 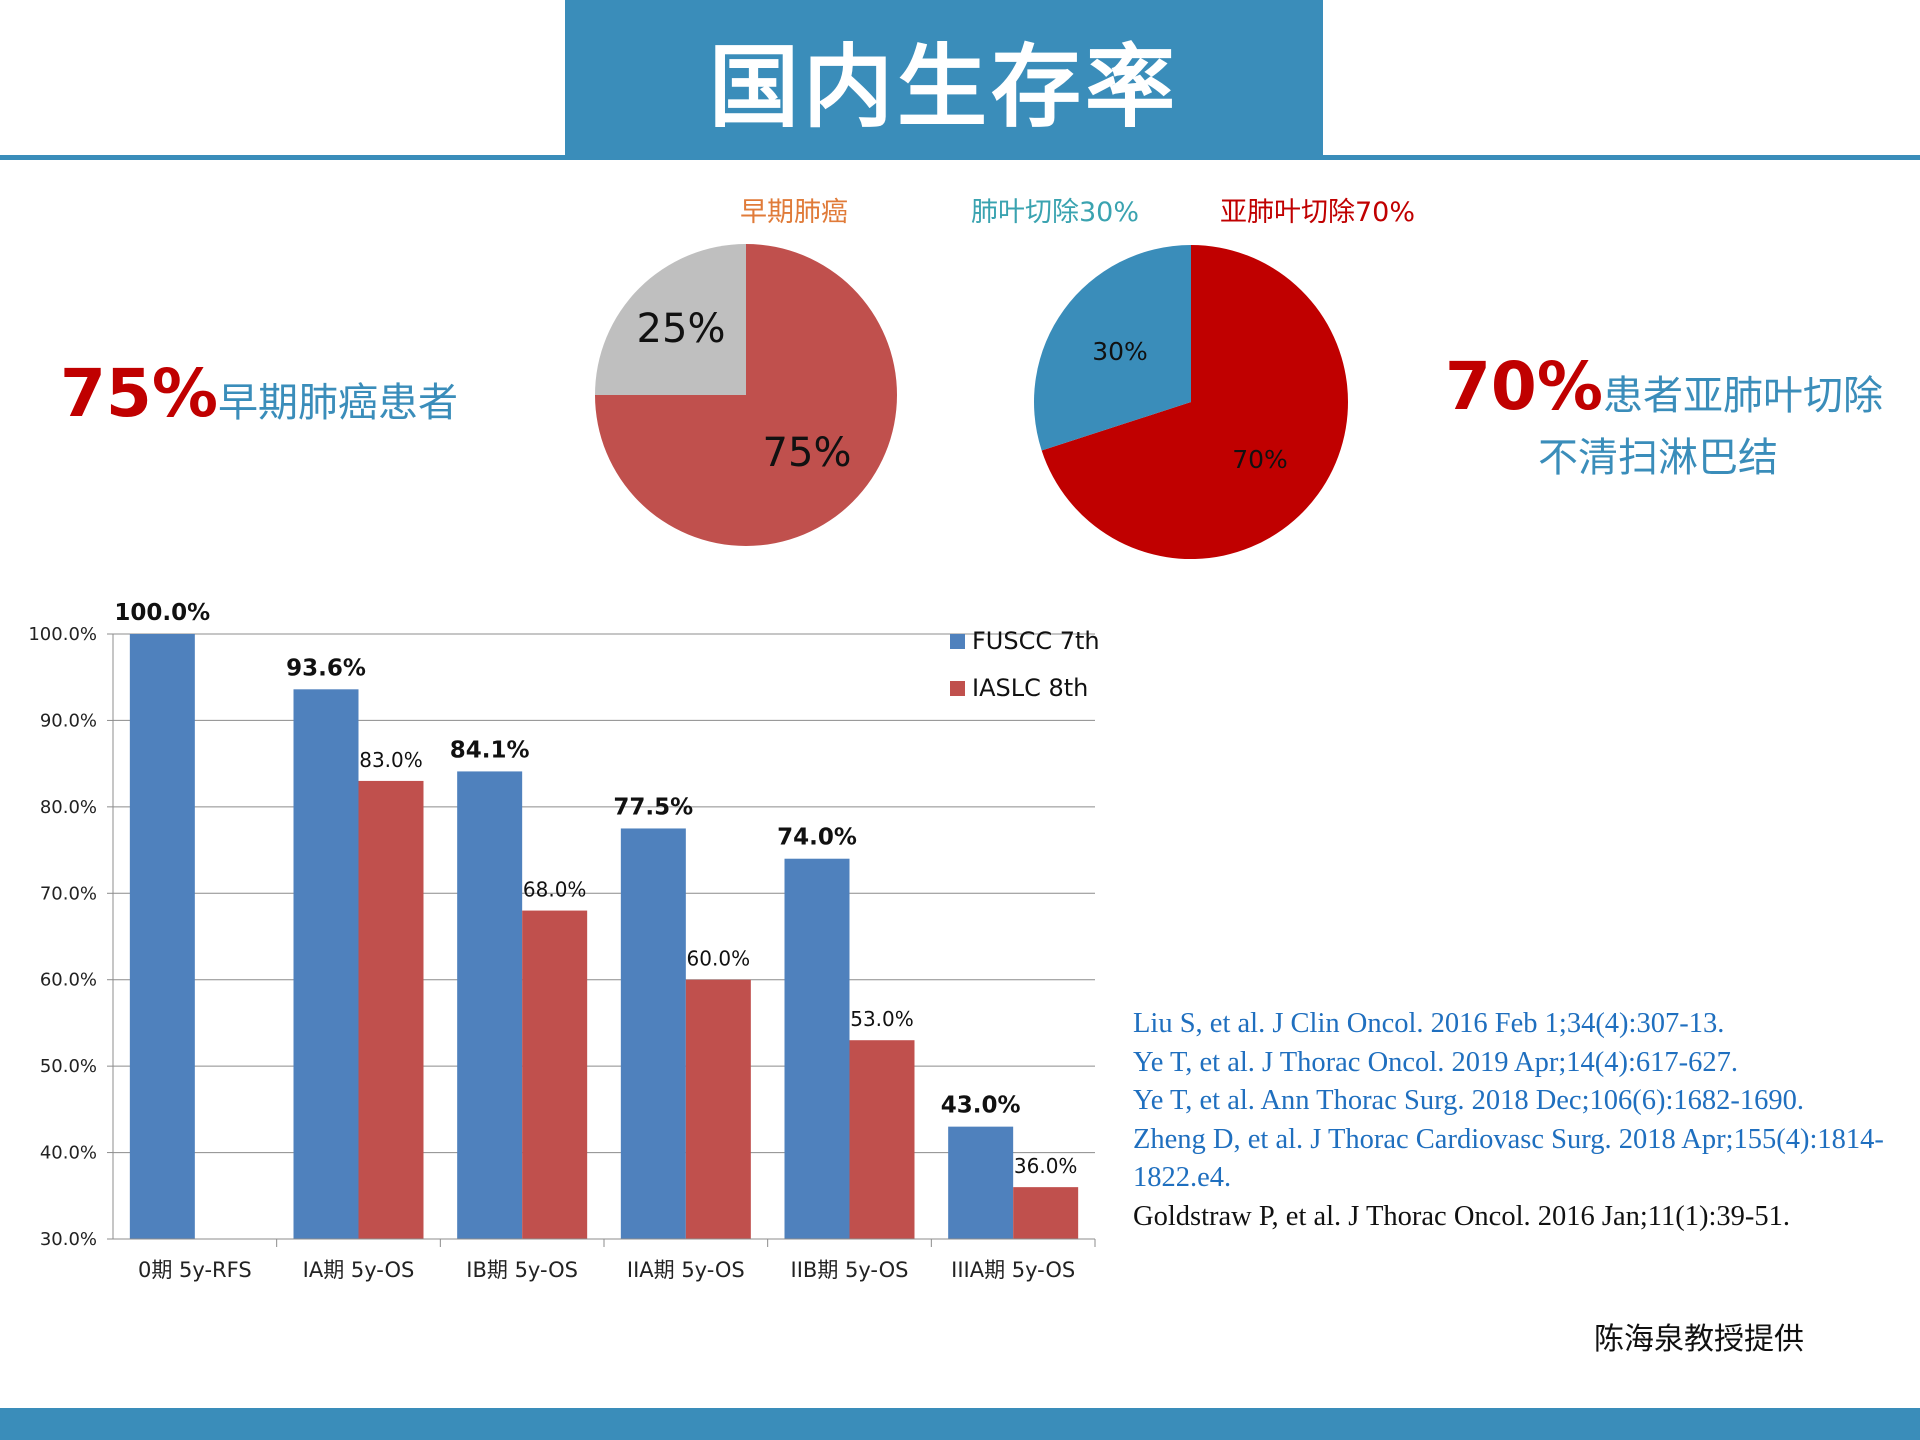 What do you see at coordinates (1013, 1270) in the screenshot?
I see `x-tick-label: IIIA期 5y-OS` at bounding box center [1013, 1270].